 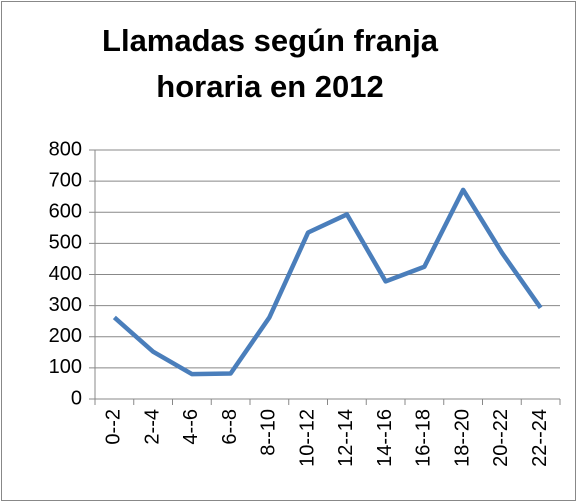 I want to click on x-tick-label: 8--10, so click(x=269, y=432).